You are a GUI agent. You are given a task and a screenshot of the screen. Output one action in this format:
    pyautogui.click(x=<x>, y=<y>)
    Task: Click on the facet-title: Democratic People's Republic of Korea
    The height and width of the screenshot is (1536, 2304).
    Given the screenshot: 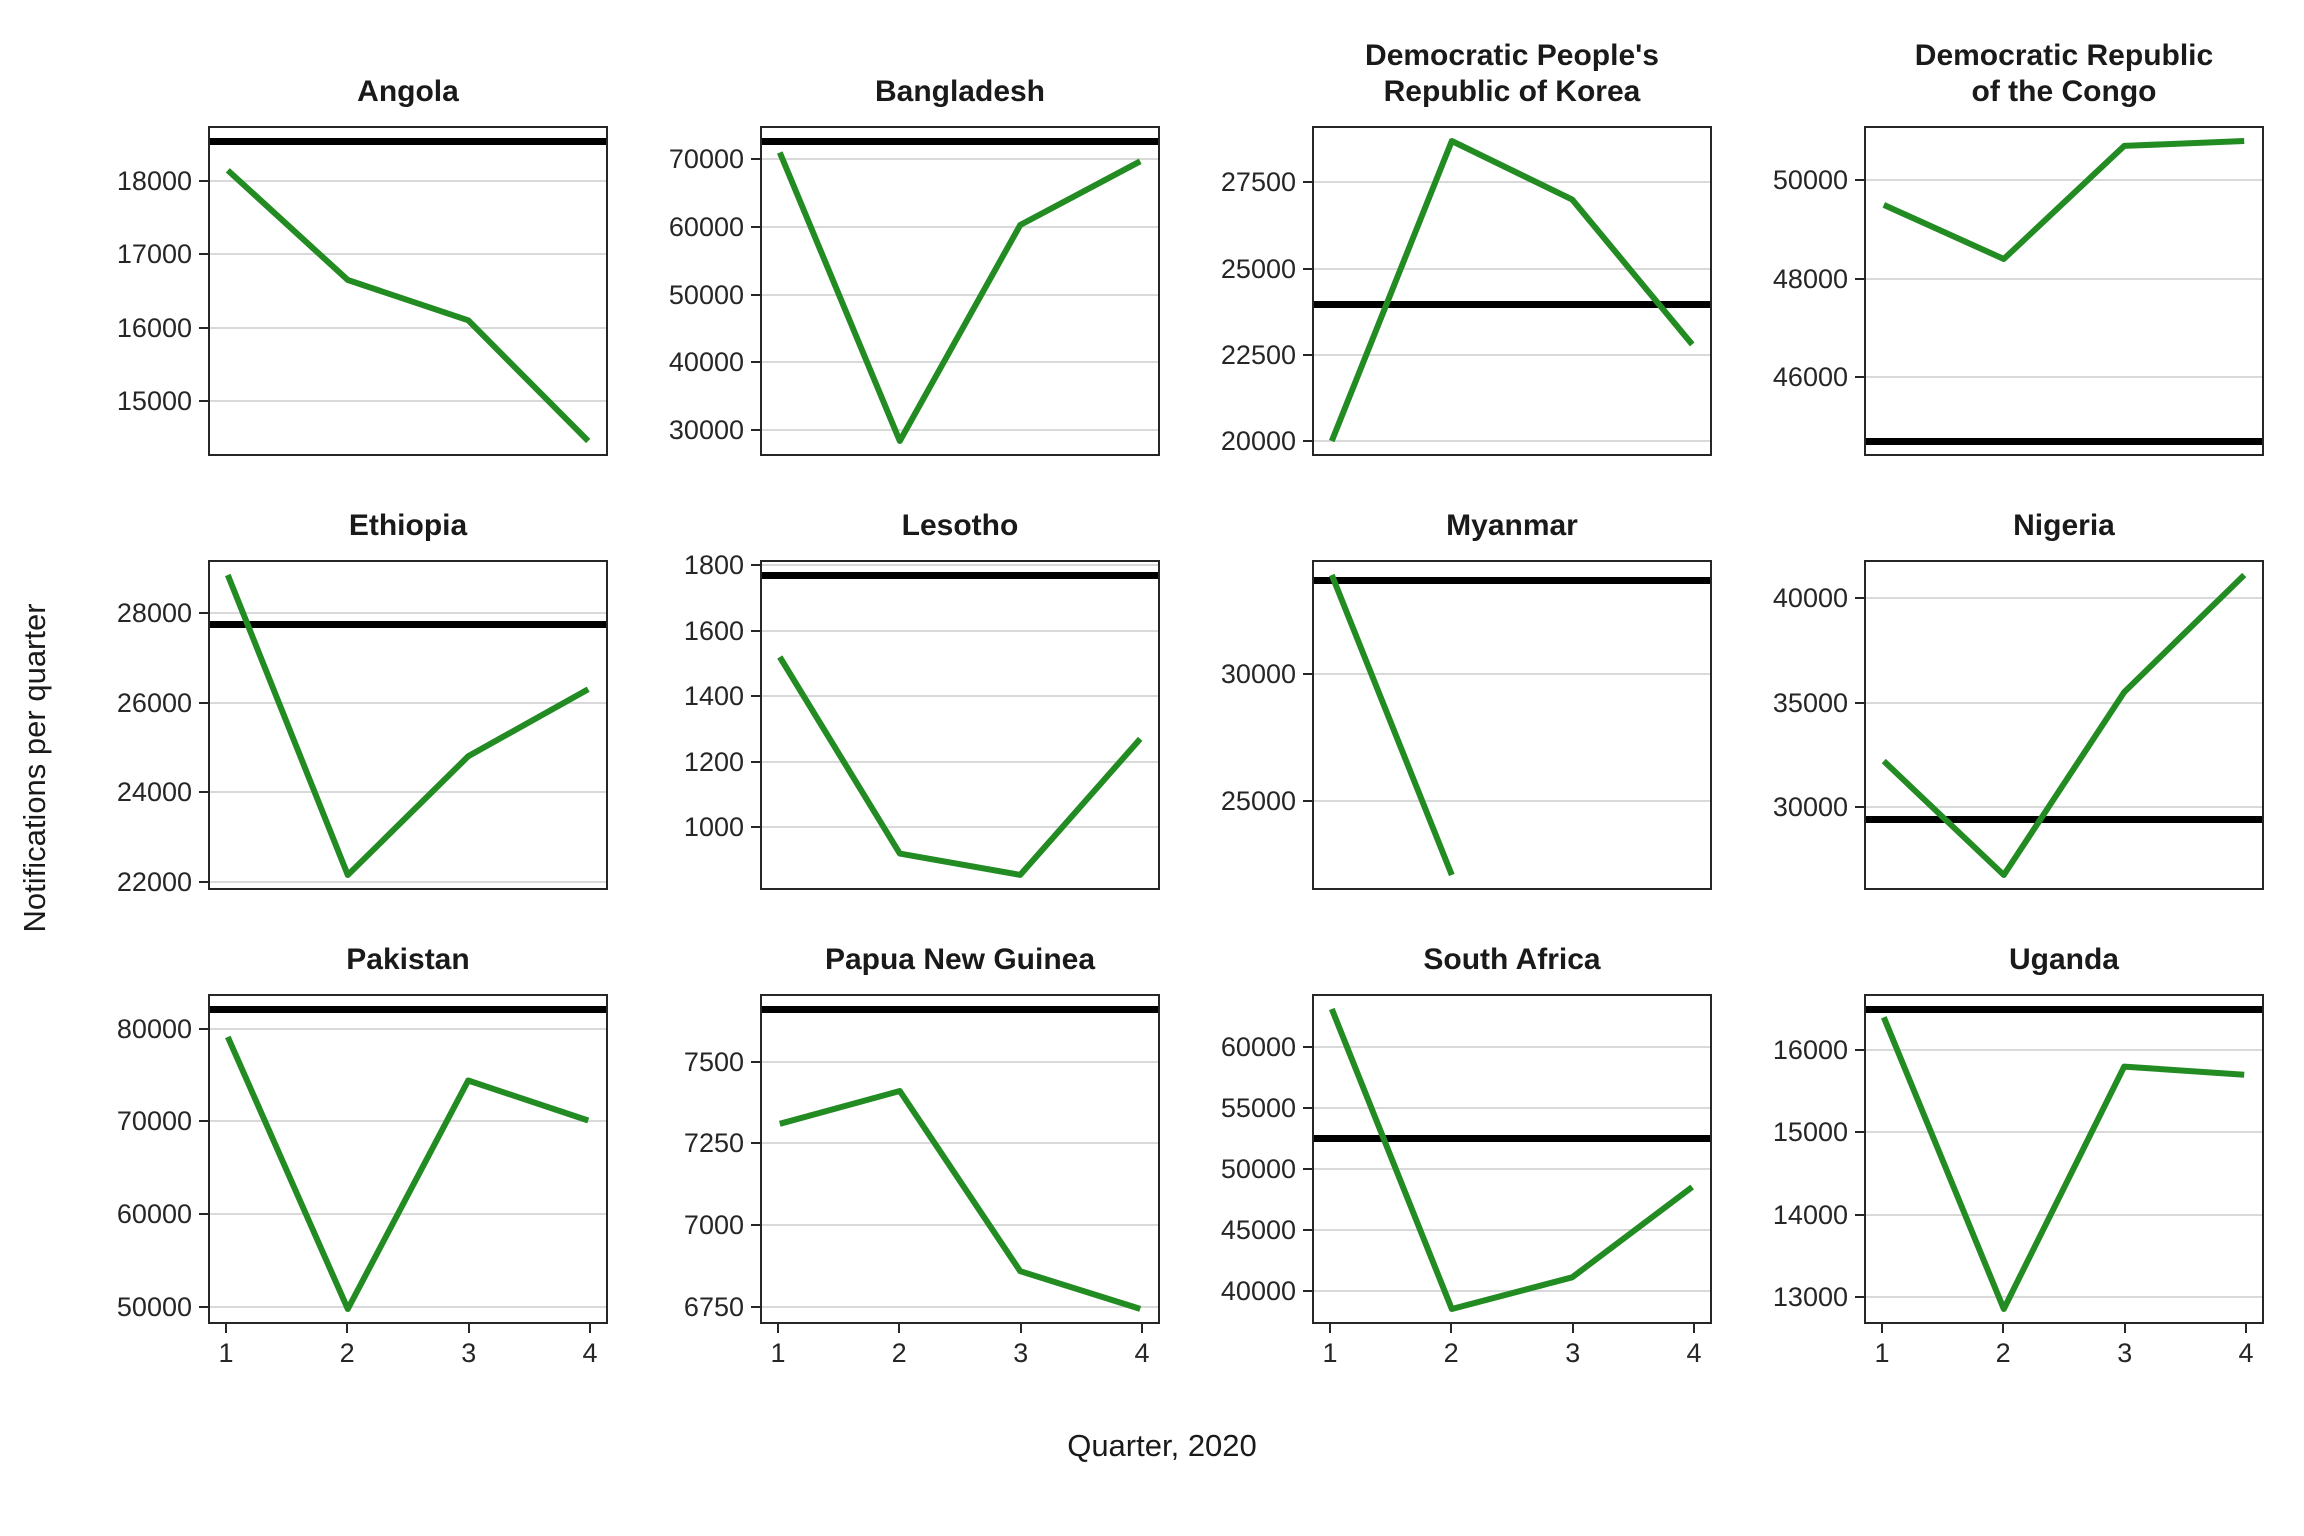 What is the action you would take?
    pyautogui.click(x=1512, y=73)
    